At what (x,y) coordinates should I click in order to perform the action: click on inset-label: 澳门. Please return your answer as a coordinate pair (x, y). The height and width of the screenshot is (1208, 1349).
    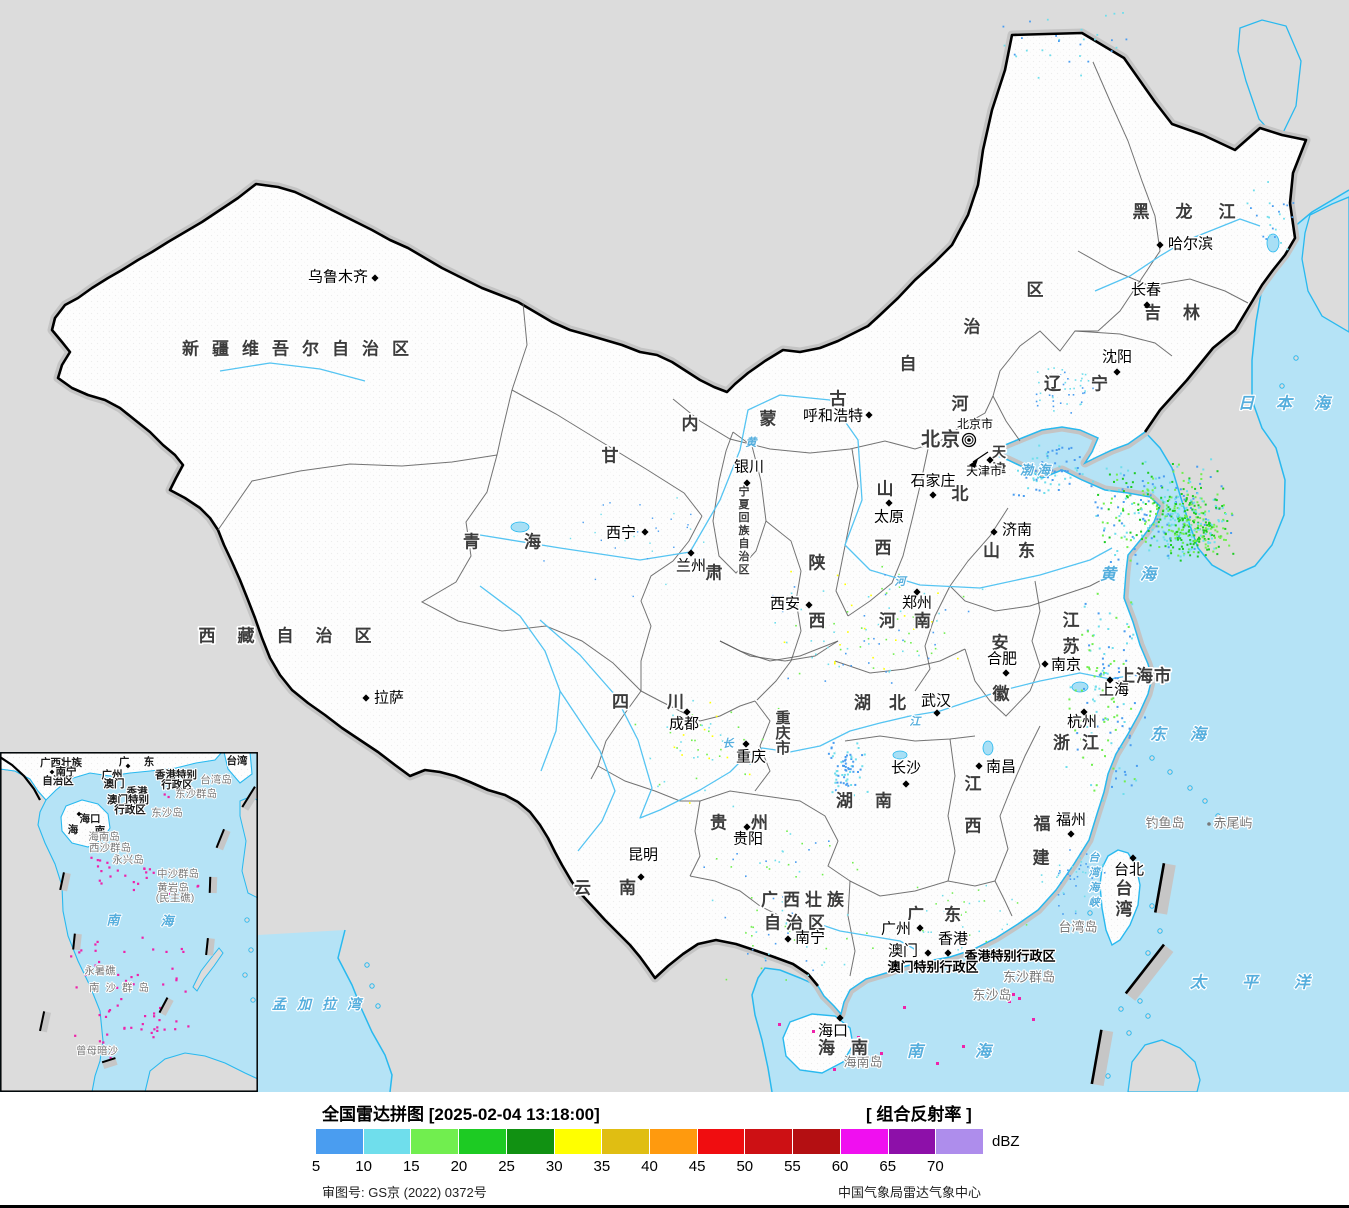
    Looking at the image, I should click on (114, 783).